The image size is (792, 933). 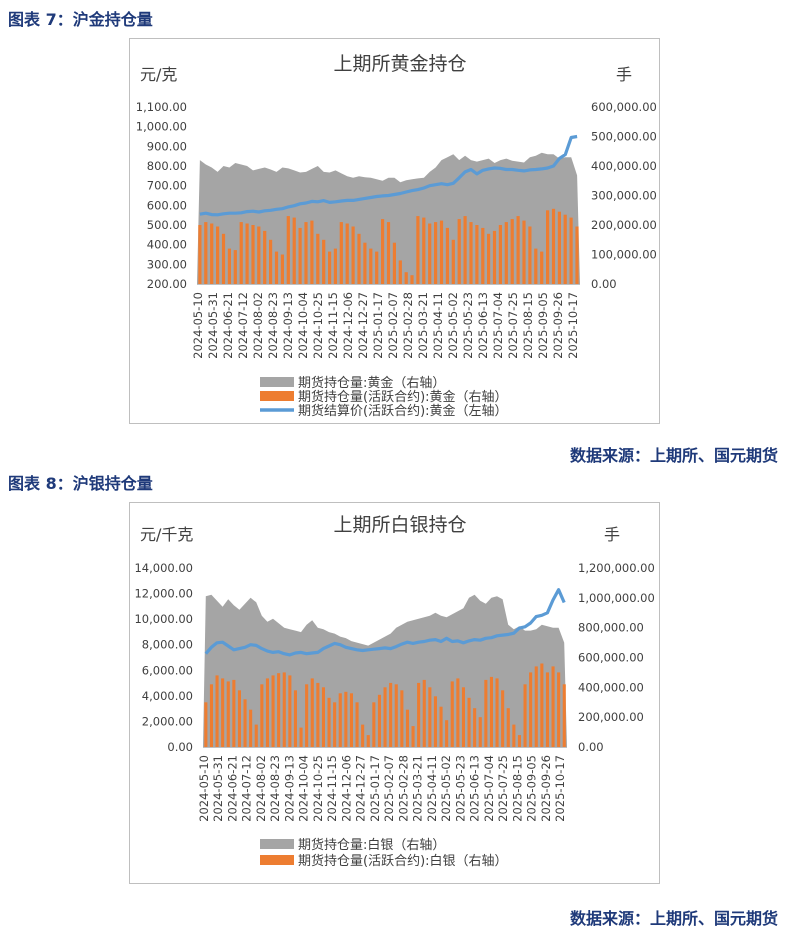 I want to click on left-tick-label: 0.00, so click(x=180, y=747).